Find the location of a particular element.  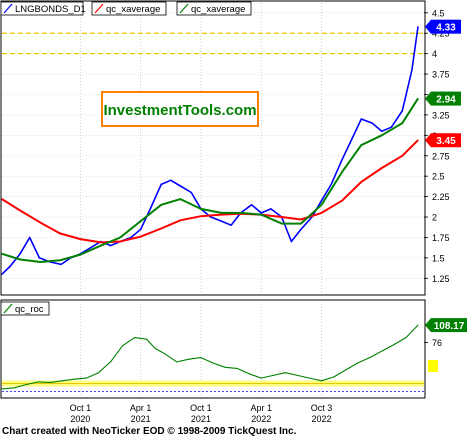

last-value-label-2: 2.94 is located at coordinates (443, 98).